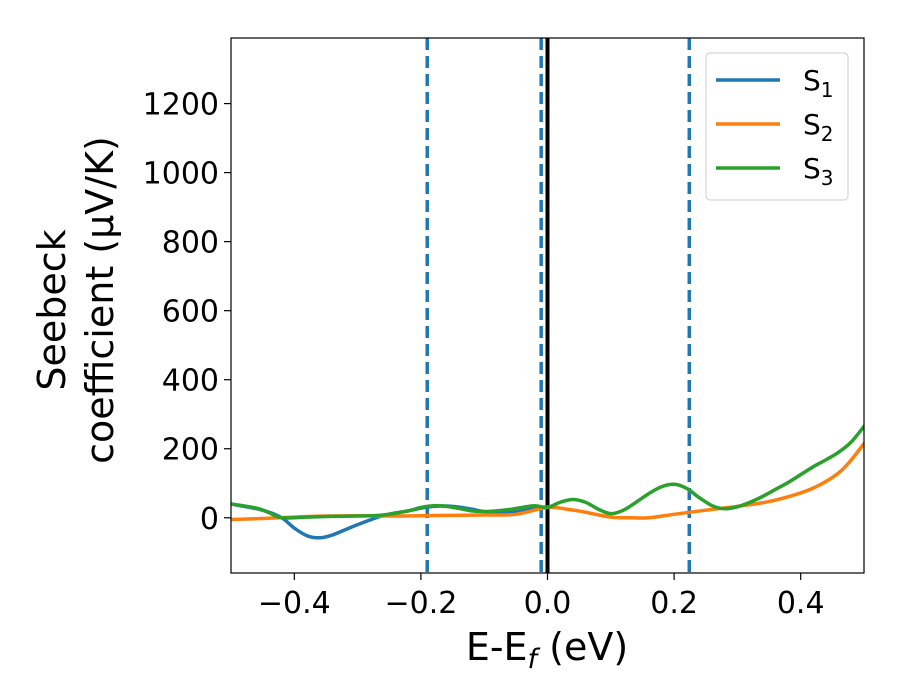 Image resolution: width=900 pixels, height=700 pixels. What do you see at coordinates (582, 647) in the screenshot?
I see `x-axis-title-suffix: (eV)` at bounding box center [582, 647].